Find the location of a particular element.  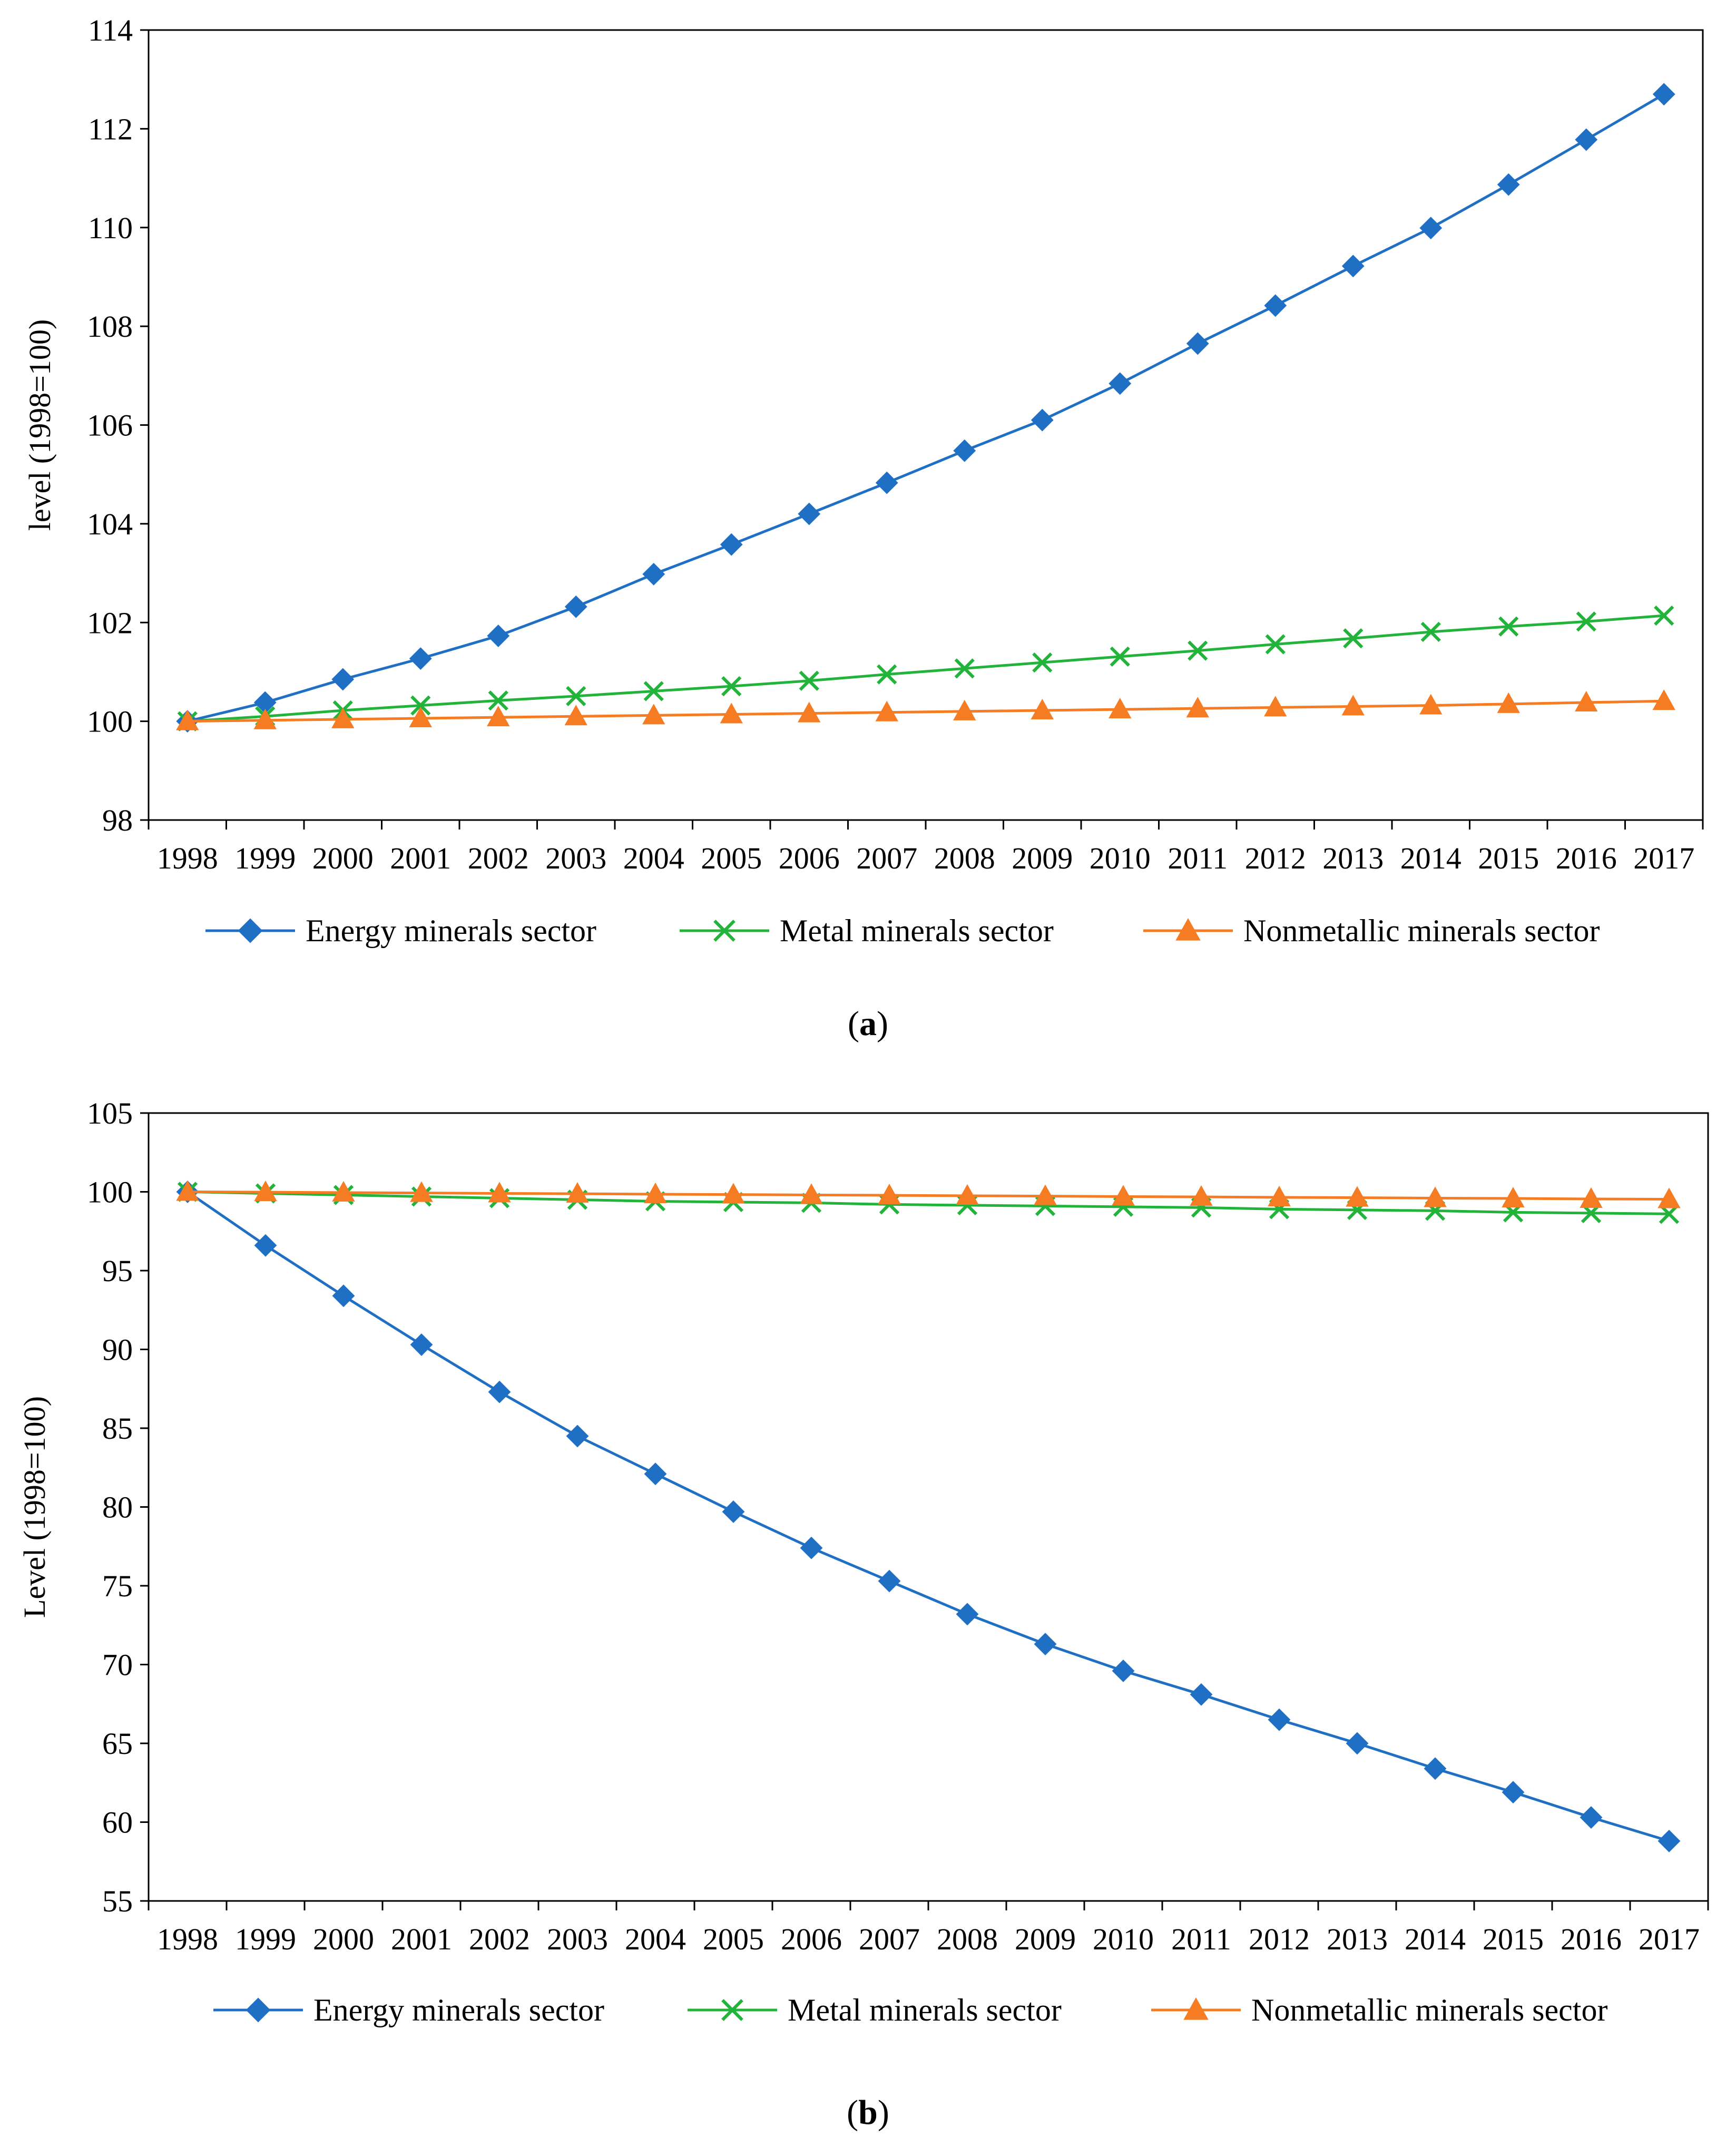

chart-a-series-1-point-2017 is located at coordinates (1664, 616).